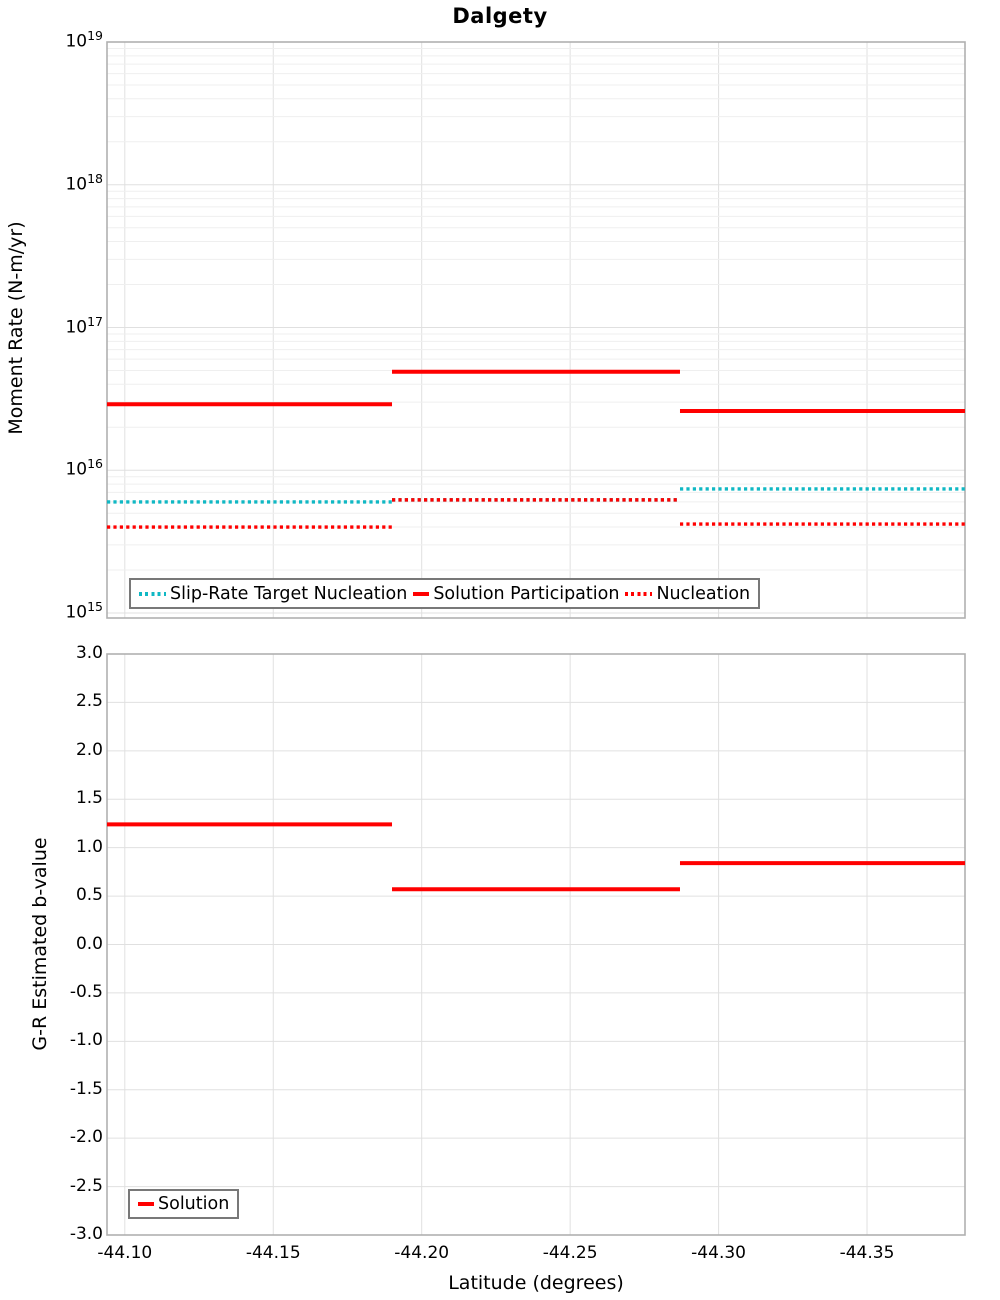 Image resolution: width=1000 pixels, height=1300 pixels. Describe the element at coordinates (125, 1253) in the screenshot. I see `x-tick-label: -44.10` at that location.